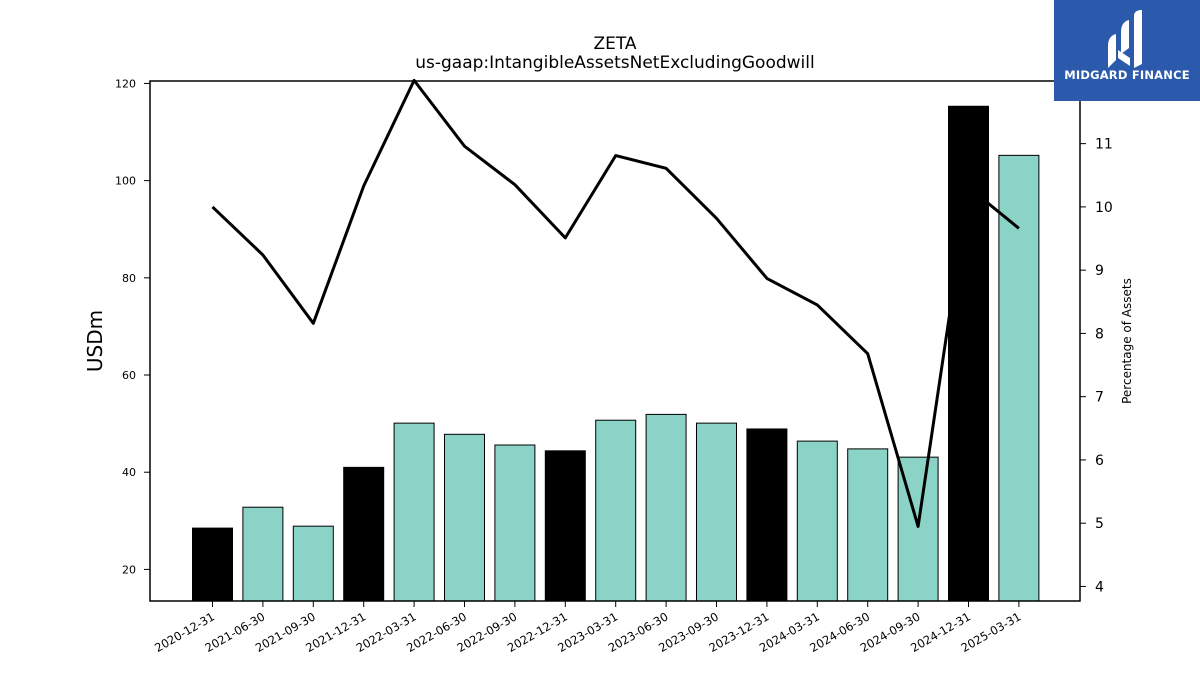  I want to click on y2-tick-label-4: 4, so click(1099, 587).